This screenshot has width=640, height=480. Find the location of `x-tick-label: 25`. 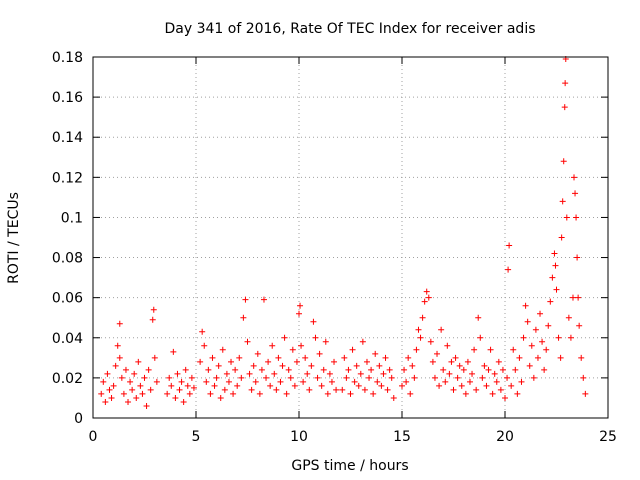

x-tick-label: 25 is located at coordinates (608, 437).